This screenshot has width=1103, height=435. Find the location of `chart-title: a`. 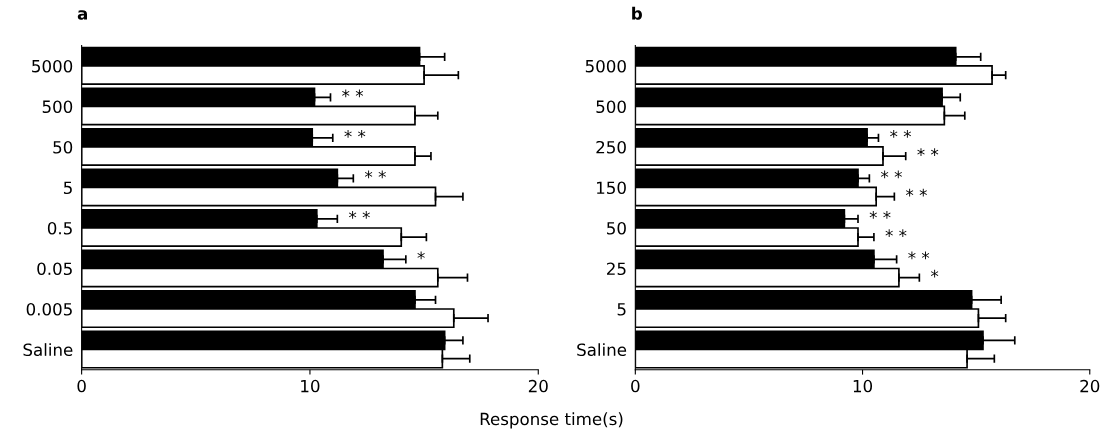

chart-title: a is located at coordinates (82, 15).